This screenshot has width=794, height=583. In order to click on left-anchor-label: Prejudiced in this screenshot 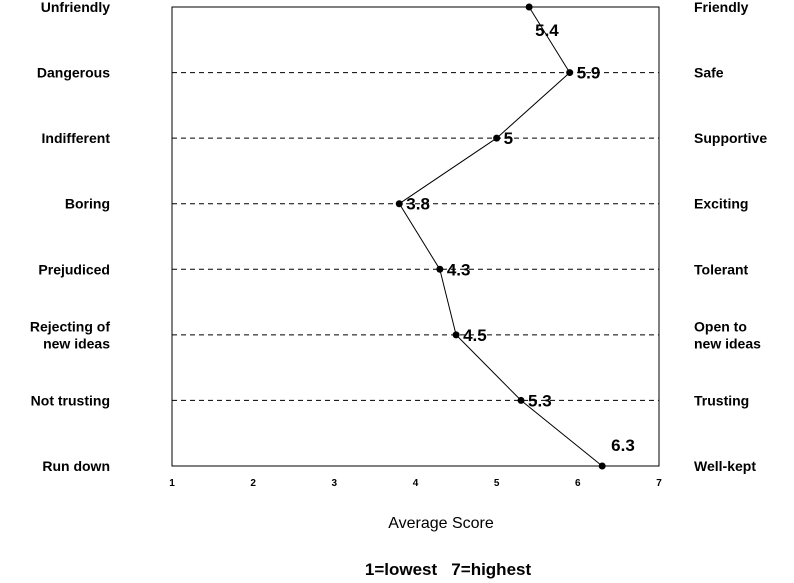, I will do `click(74, 269)`.